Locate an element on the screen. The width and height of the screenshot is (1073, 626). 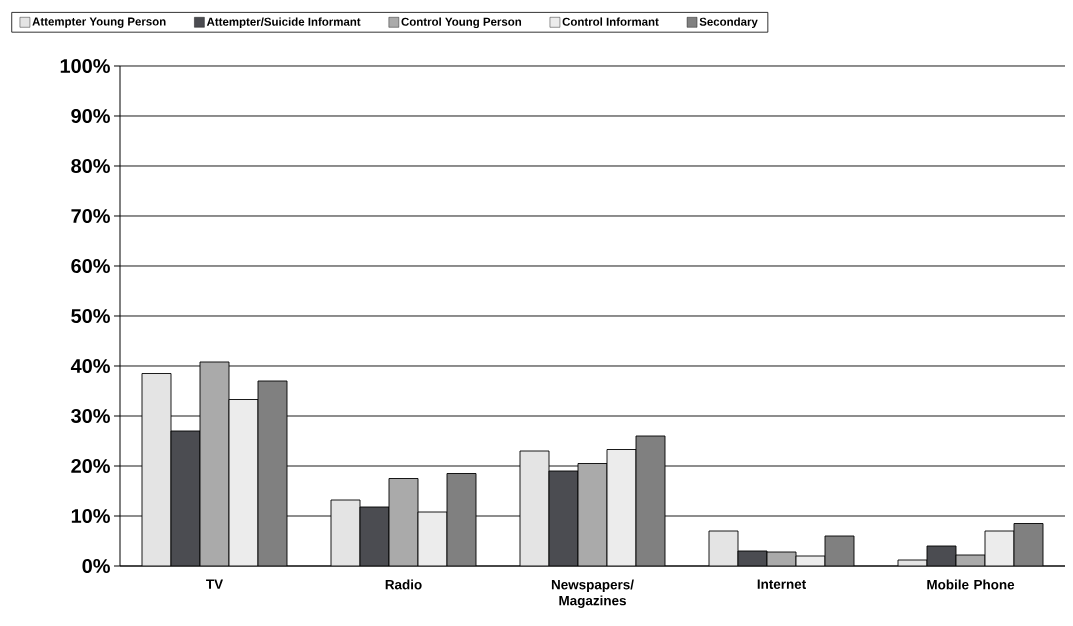
y-tick-label: 90% is located at coordinates (90, 116).